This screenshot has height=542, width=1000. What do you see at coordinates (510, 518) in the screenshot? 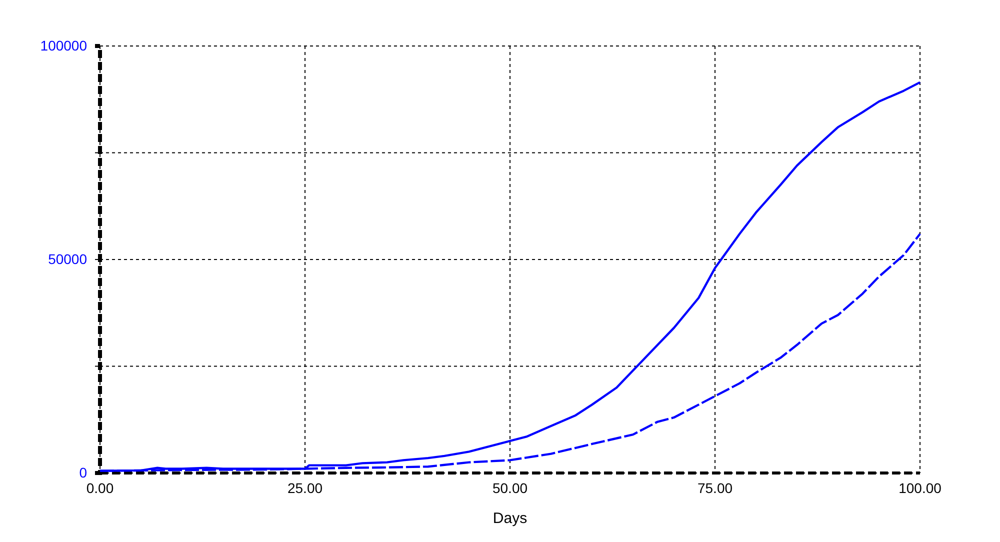
I see `x-axis-title: Days` at bounding box center [510, 518].